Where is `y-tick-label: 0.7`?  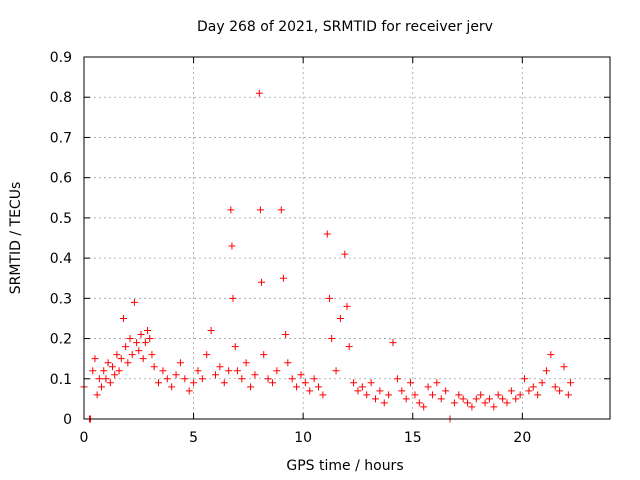 y-tick-label: 0.7 is located at coordinates (61, 138).